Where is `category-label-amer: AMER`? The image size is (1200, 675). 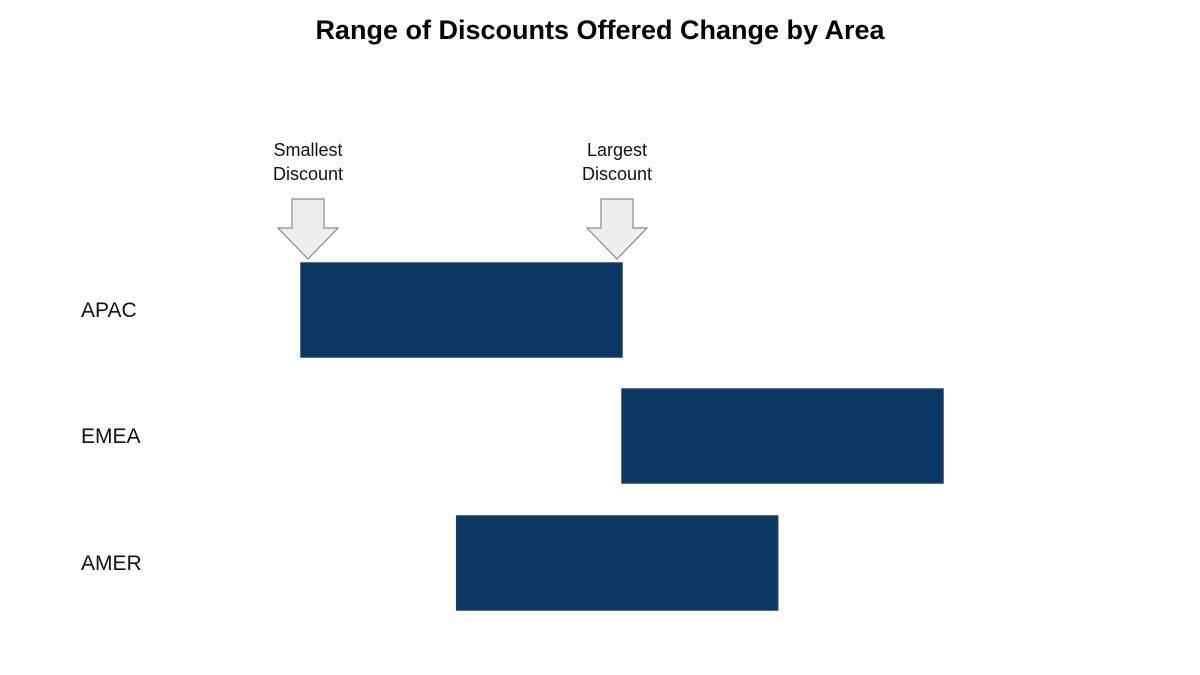
category-label-amer: AMER is located at coordinates (111, 563).